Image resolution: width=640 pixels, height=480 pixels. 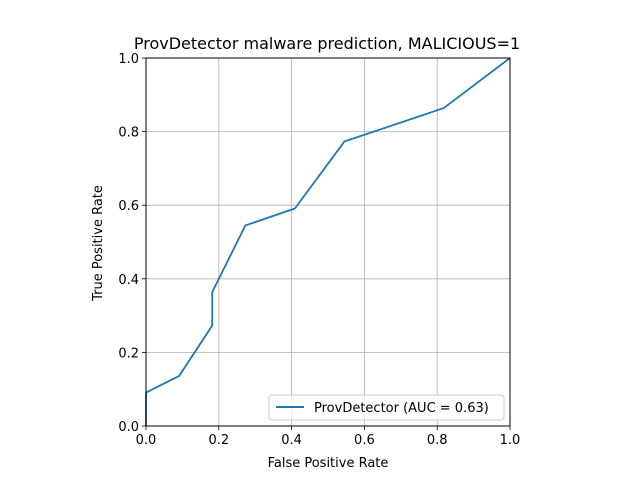 What do you see at coordinates (128, 59) in the screenshot?
I see `y-tick-label: 1.0` at bounding box center [128, 59].